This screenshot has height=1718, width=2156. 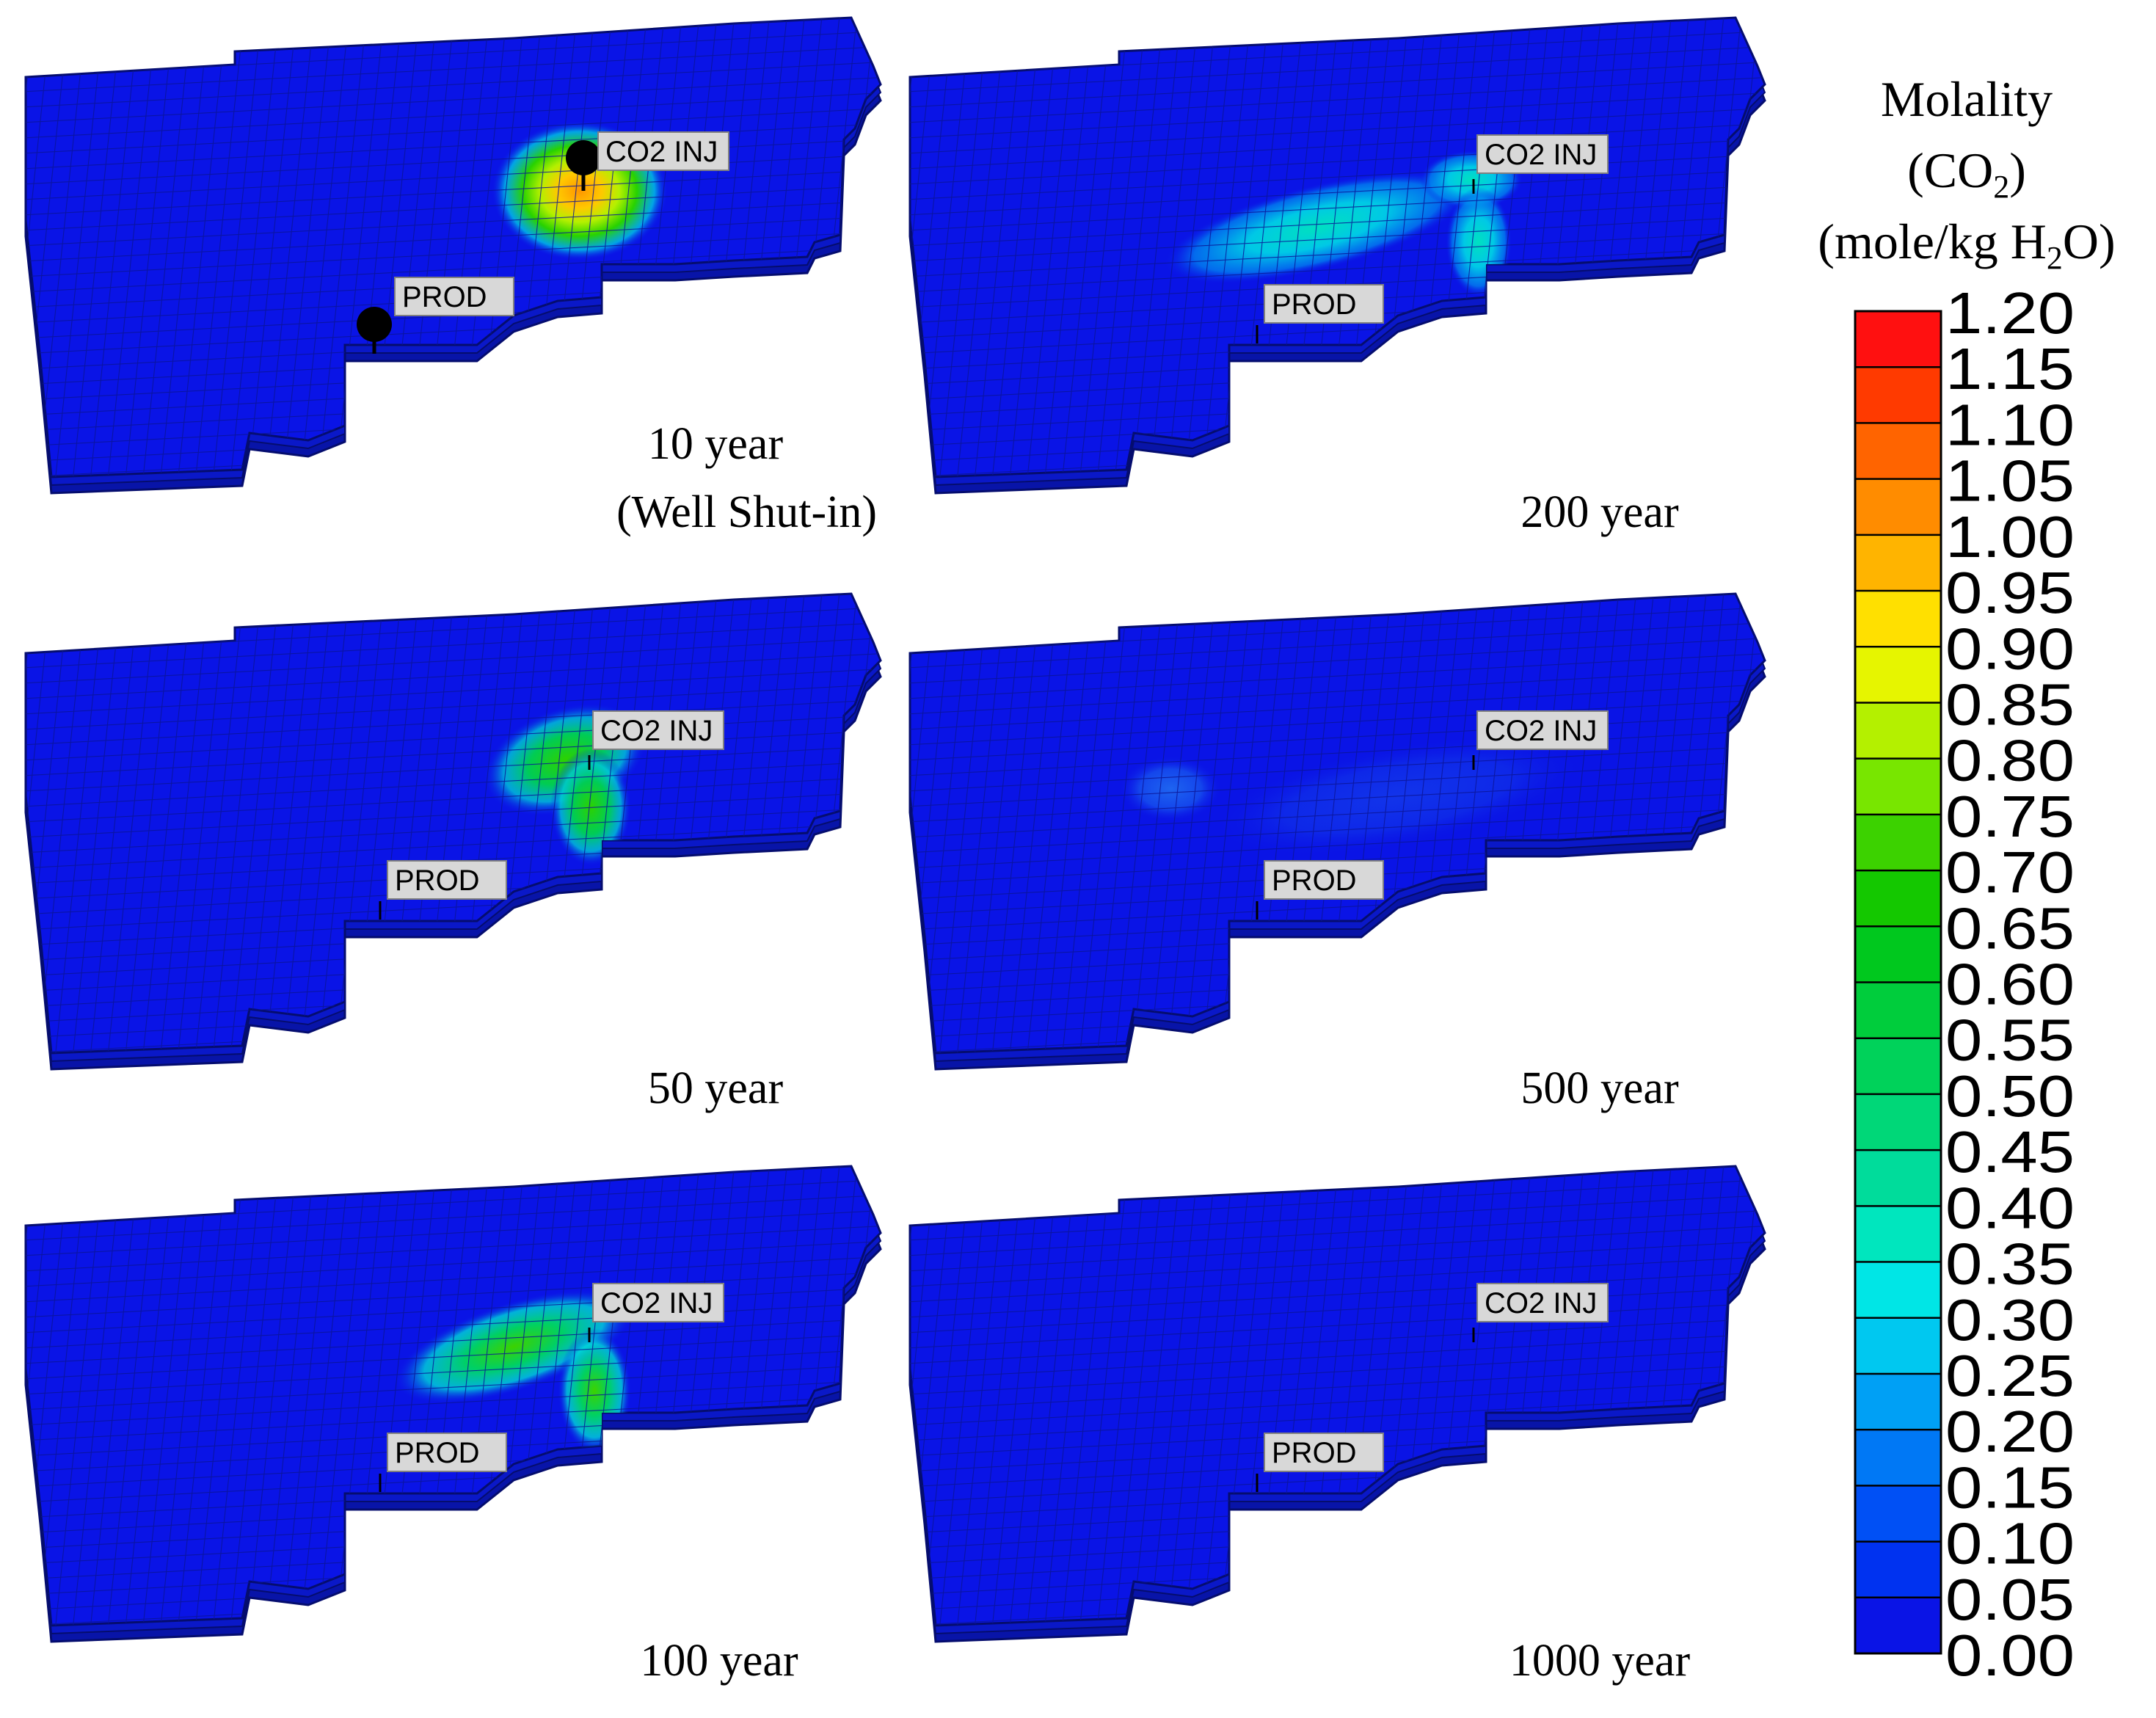 I want to click on panel-caption: 10 year, so click(x=716, y=444).